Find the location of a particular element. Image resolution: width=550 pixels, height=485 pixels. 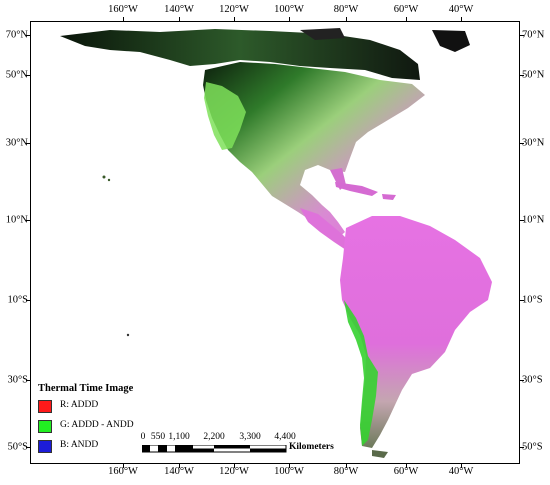

tierra-del-fuego is located at coordinates (380, 454).